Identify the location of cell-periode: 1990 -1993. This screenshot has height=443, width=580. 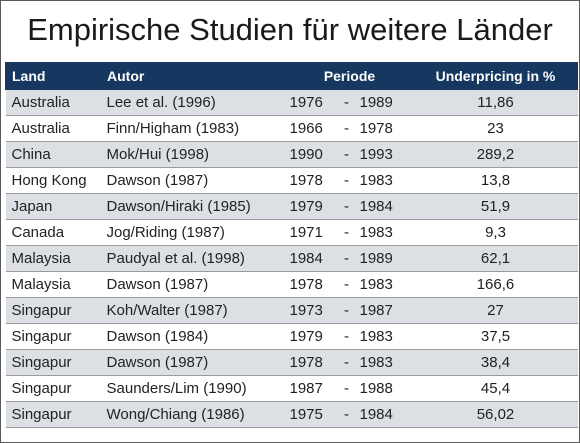
(349, 154).